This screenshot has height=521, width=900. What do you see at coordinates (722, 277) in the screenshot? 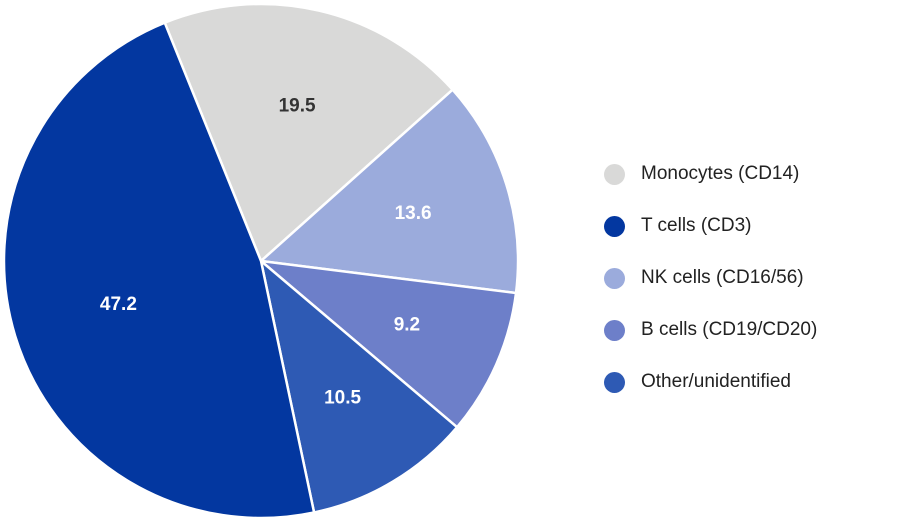
I see `legend-label: NK cells (CD16/56)` at bounding box center [722, 277].